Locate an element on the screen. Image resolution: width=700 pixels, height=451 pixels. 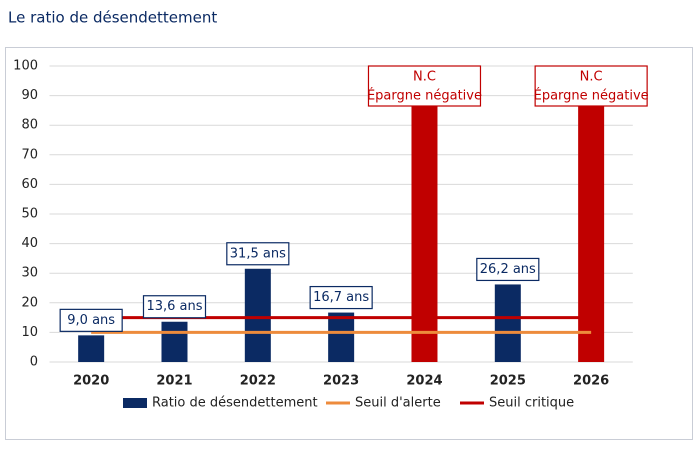
data-label: 13,6 ans is located at coordinates (174, 306).